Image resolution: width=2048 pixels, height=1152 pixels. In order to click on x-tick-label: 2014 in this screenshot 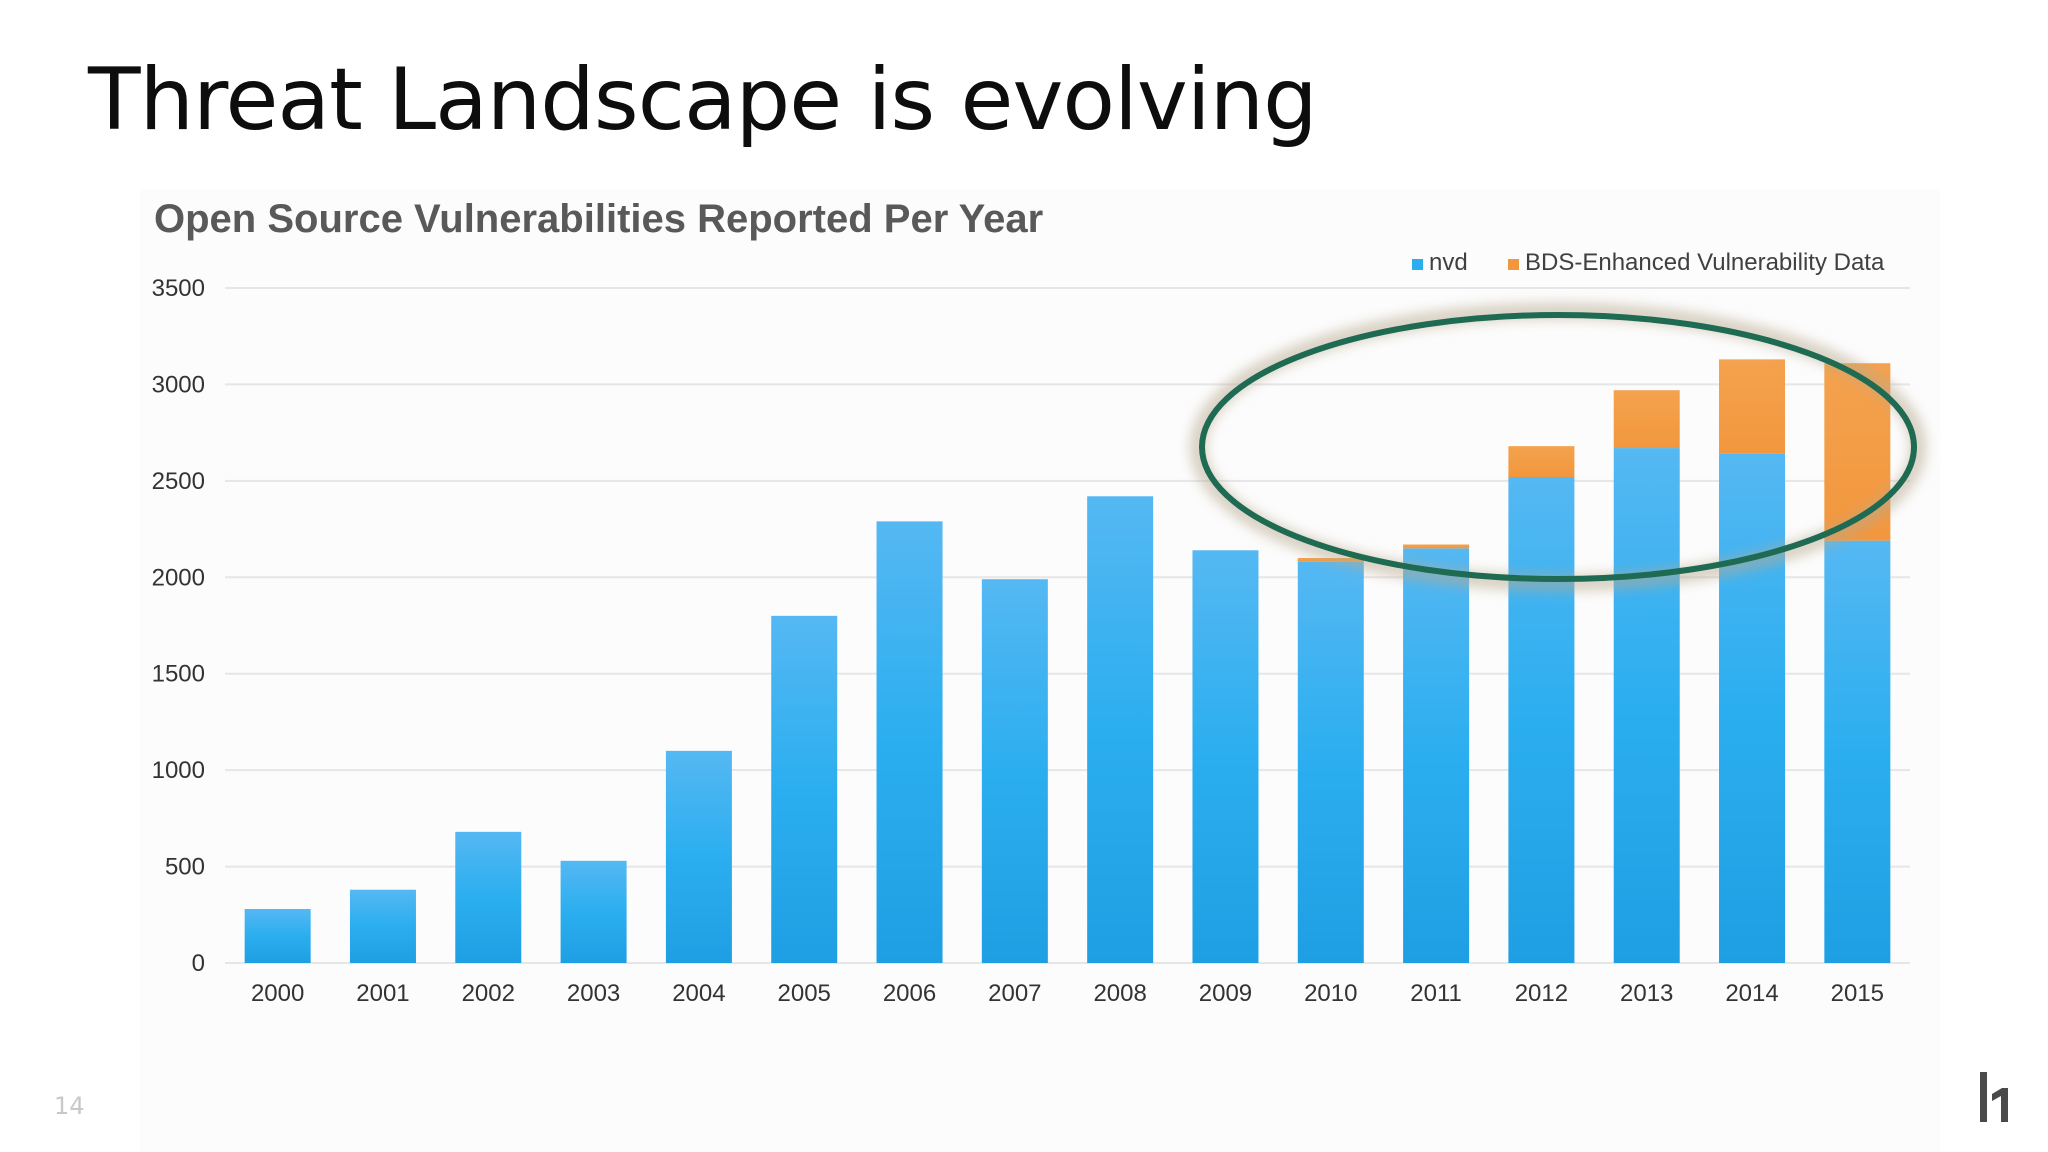, I will do `click(1751, 993)`.